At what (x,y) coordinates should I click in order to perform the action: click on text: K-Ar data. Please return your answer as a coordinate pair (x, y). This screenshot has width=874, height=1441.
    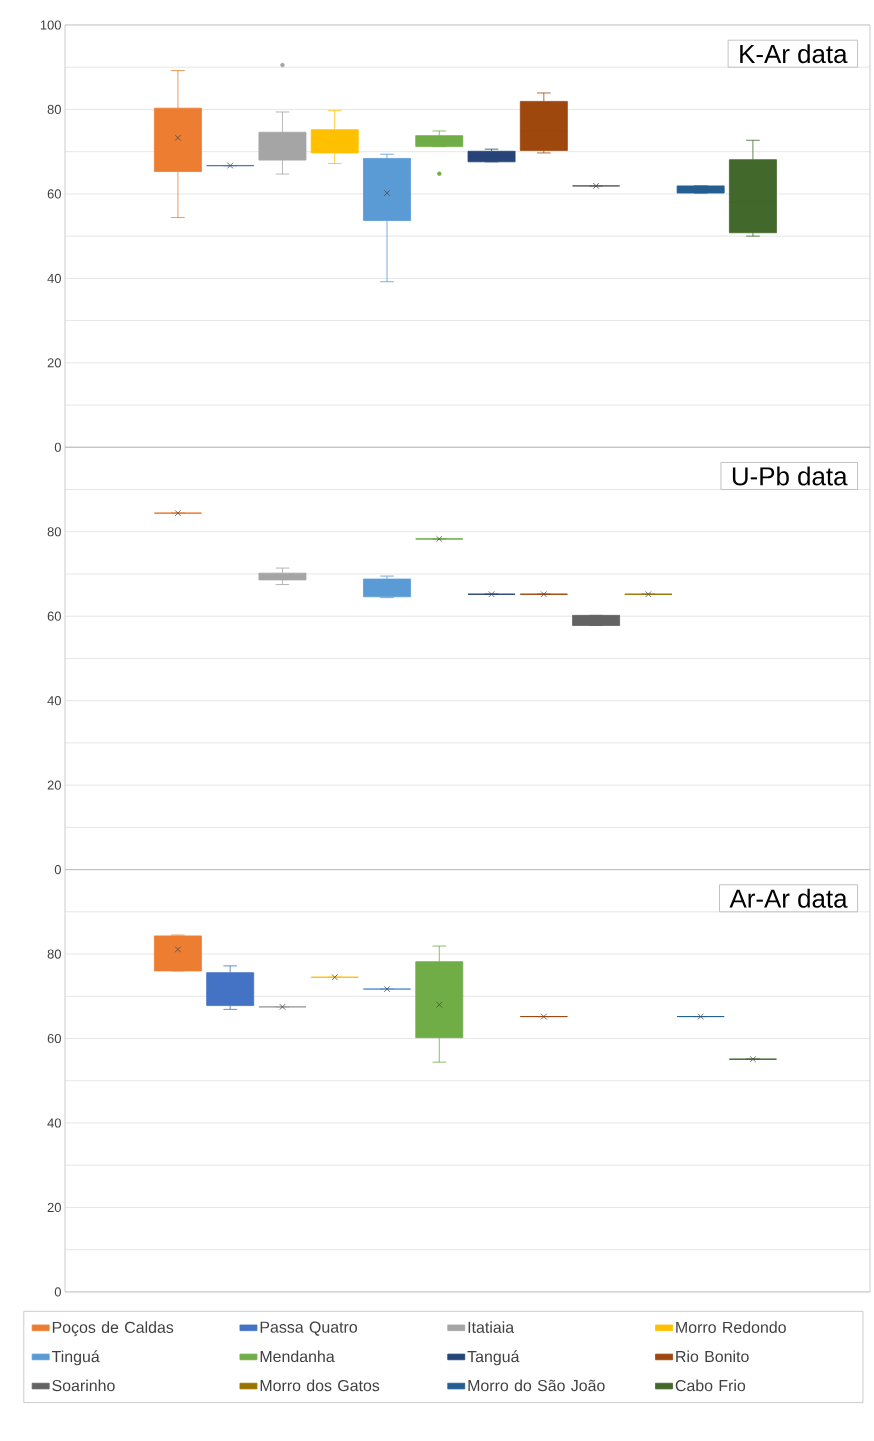
    Looking at the image, I should click on (794, 54).